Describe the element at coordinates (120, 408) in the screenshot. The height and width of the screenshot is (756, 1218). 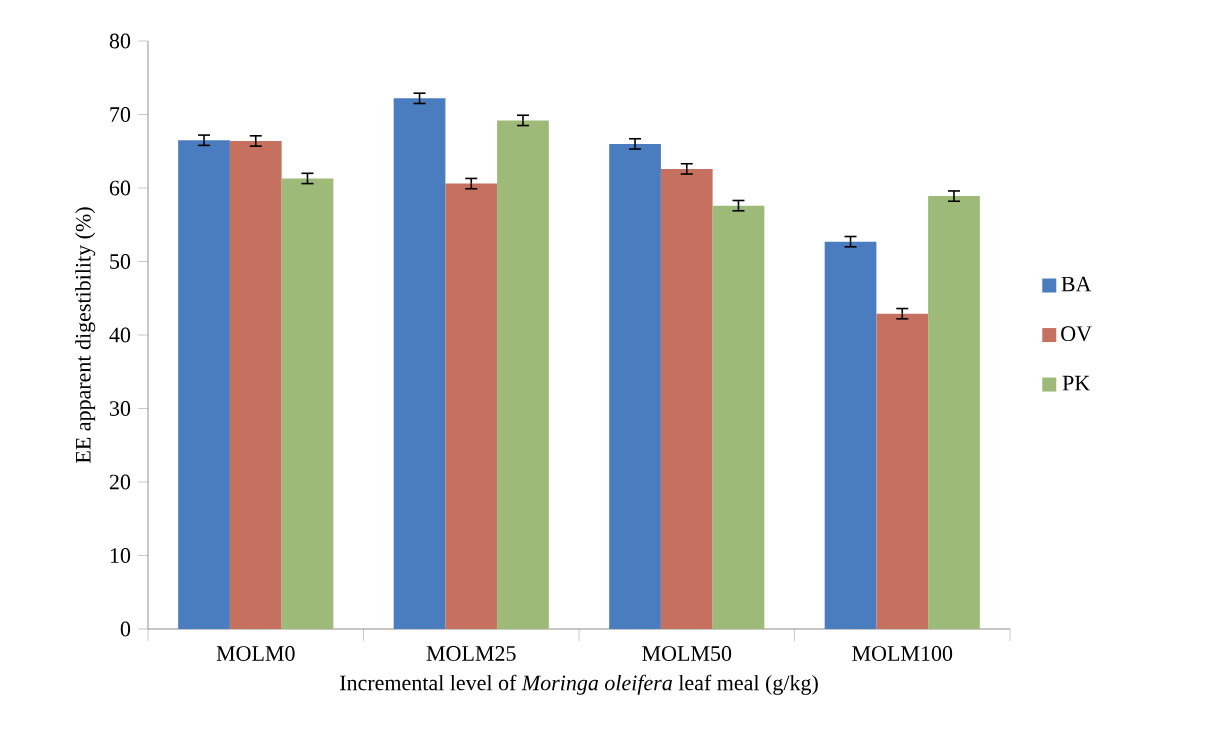
I see `y-tick-label: 30` at that location.